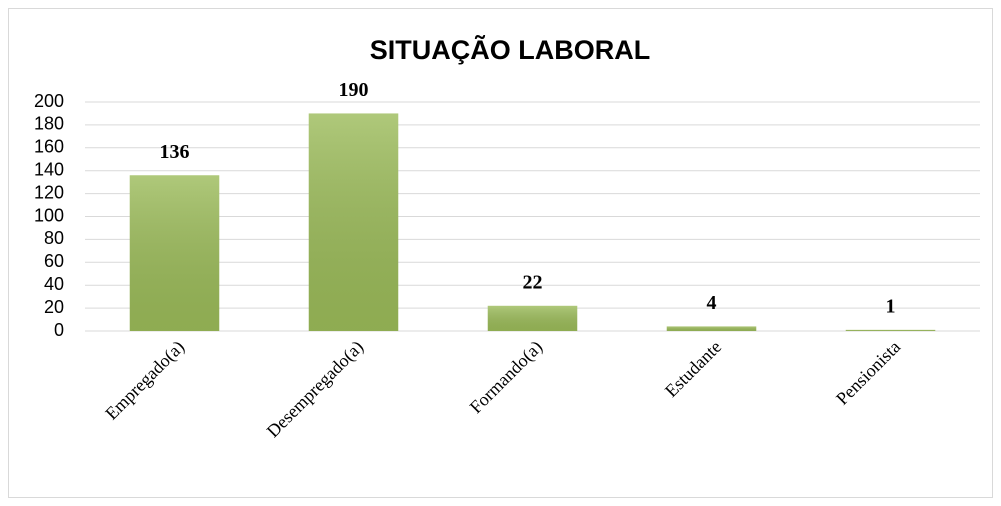 Image resolution: width=1001 pixels, height=506 pixels. I want to click on x-tick-label: Formando(a), so click(506, 377).